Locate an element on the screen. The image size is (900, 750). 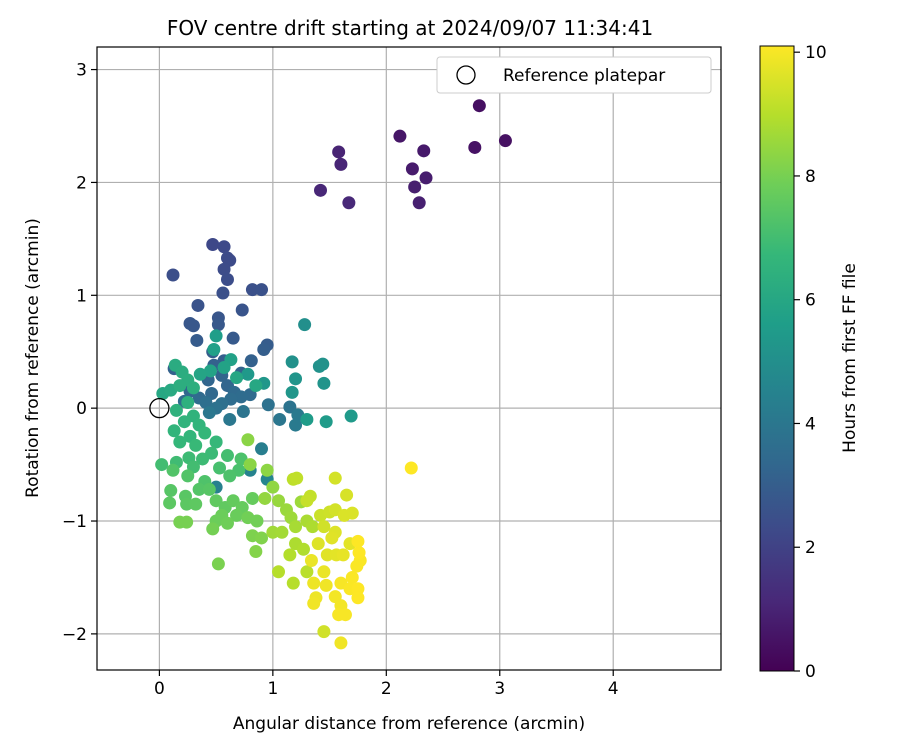
y-tick-label: −1 is located at coordinates (74, 522).